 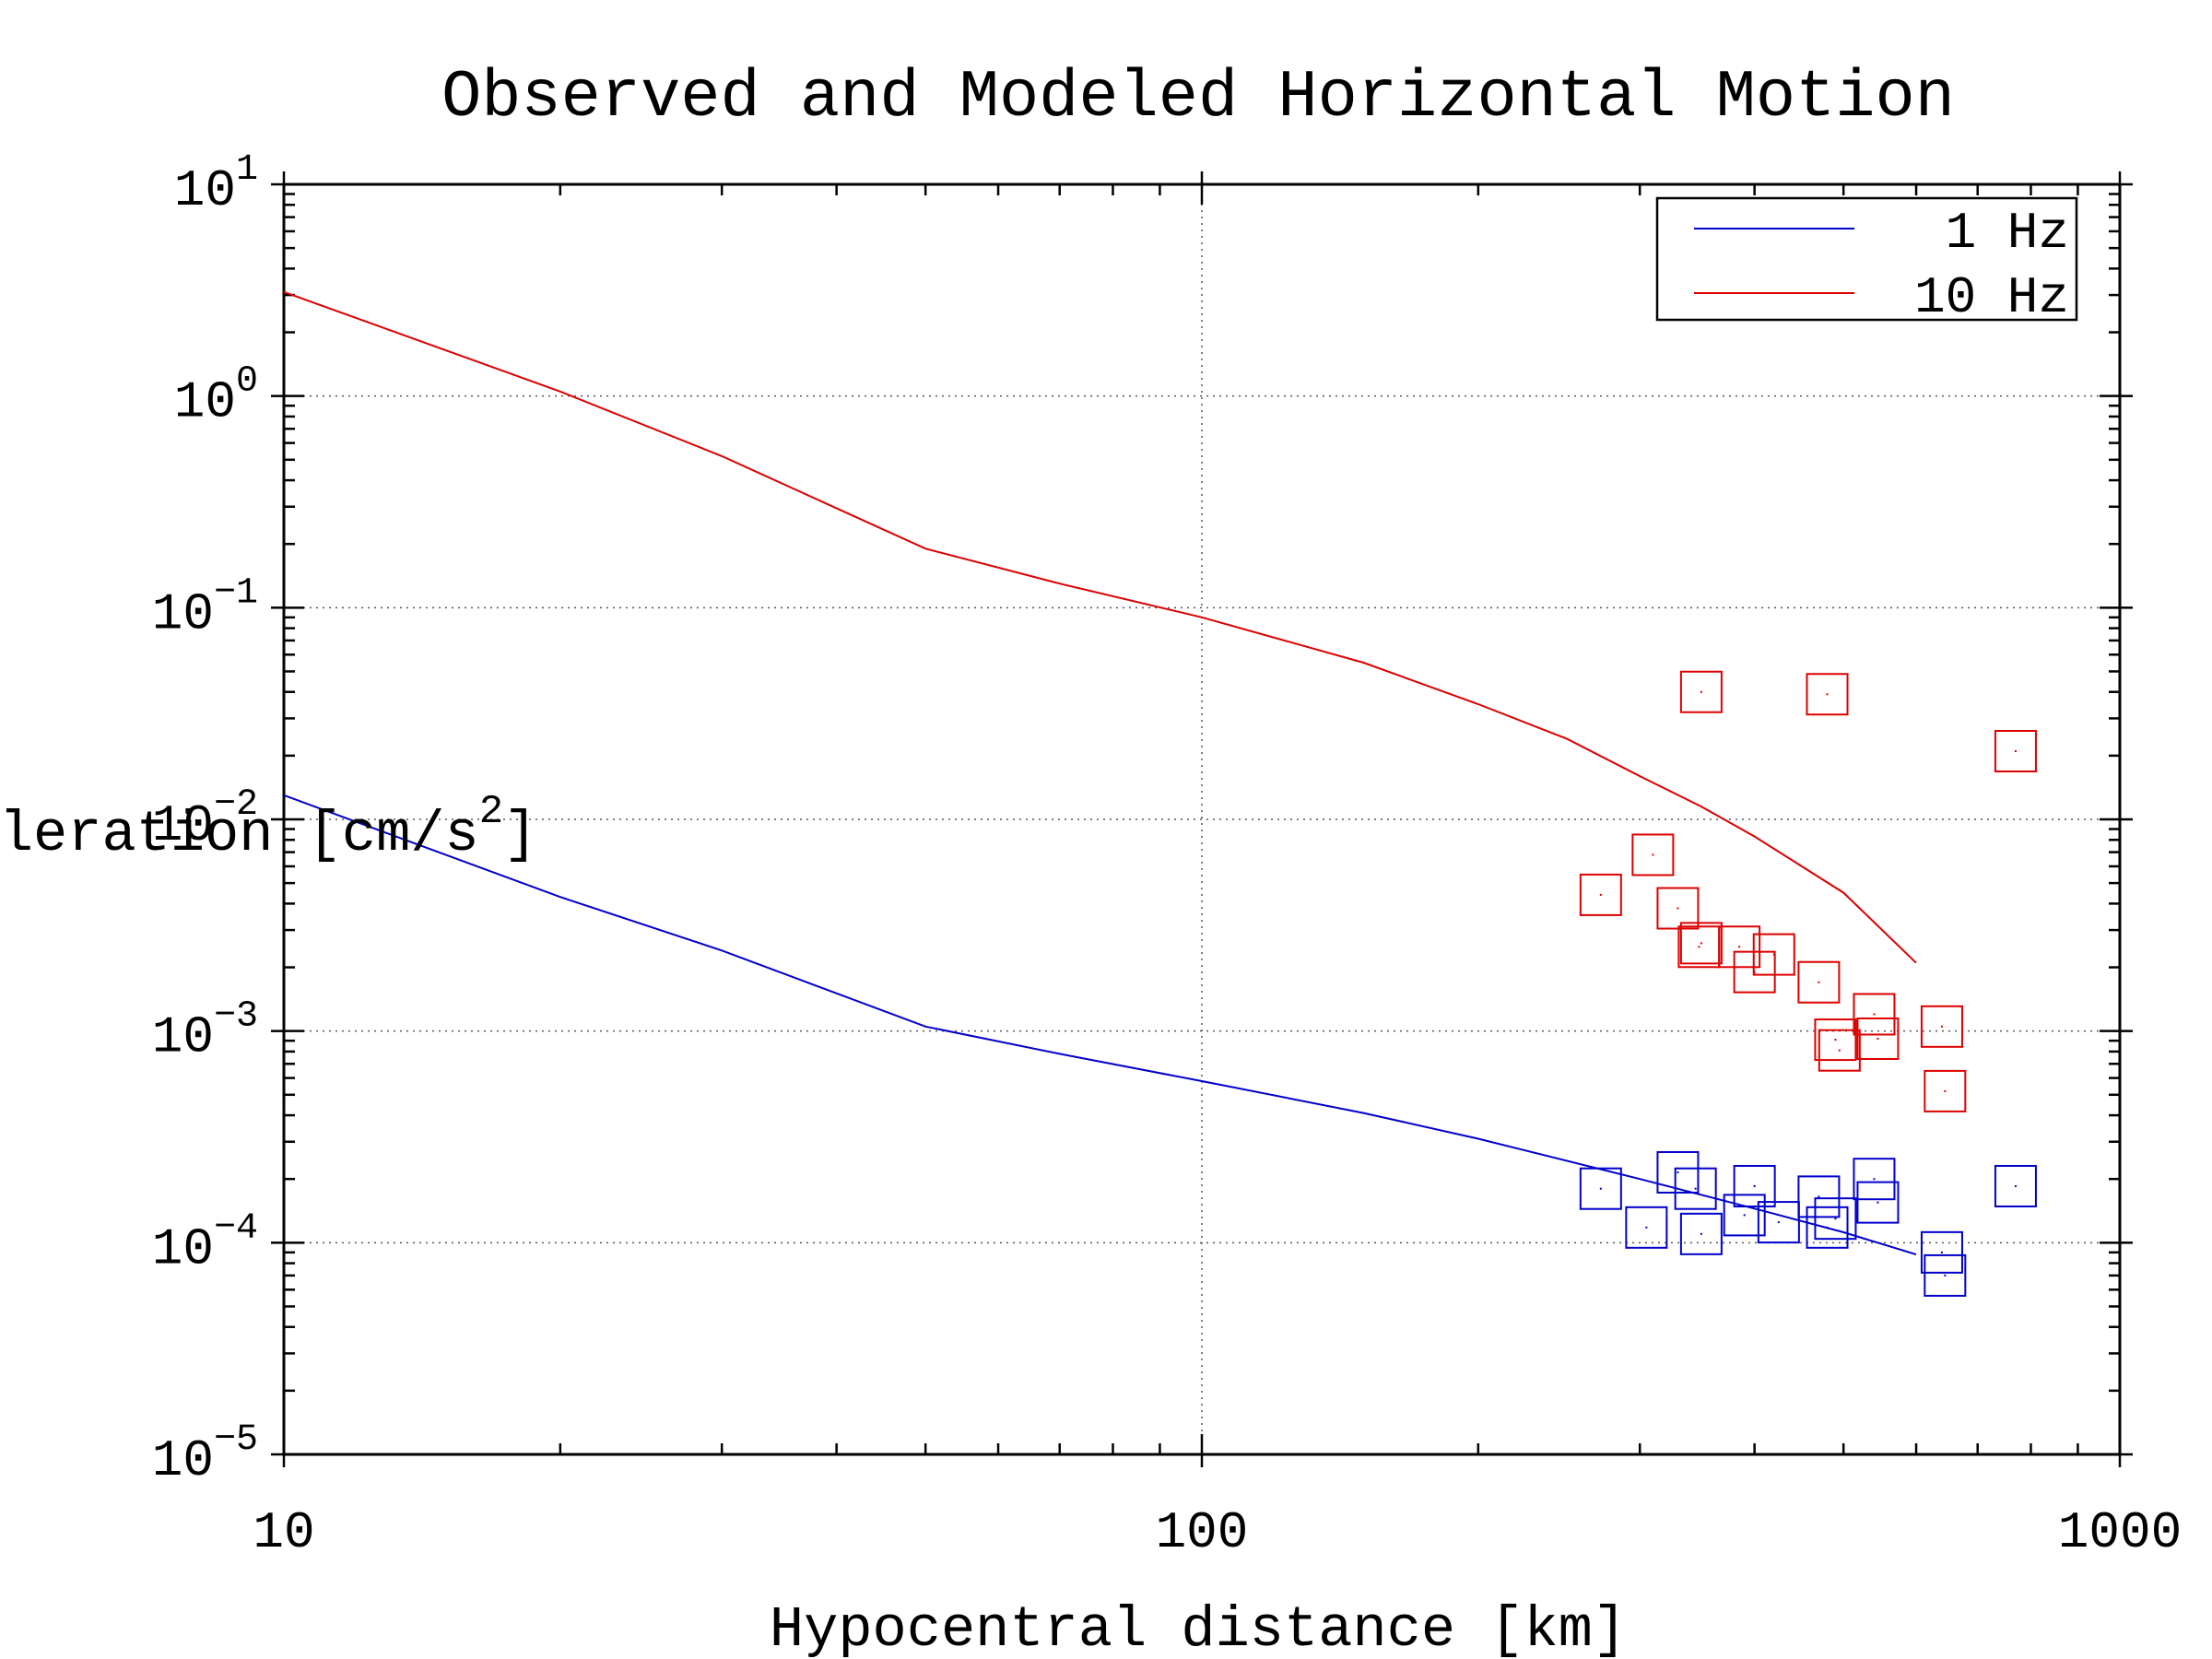 I want to click on legend-label-0: 1 Hz, so click(x=2007, y=233).